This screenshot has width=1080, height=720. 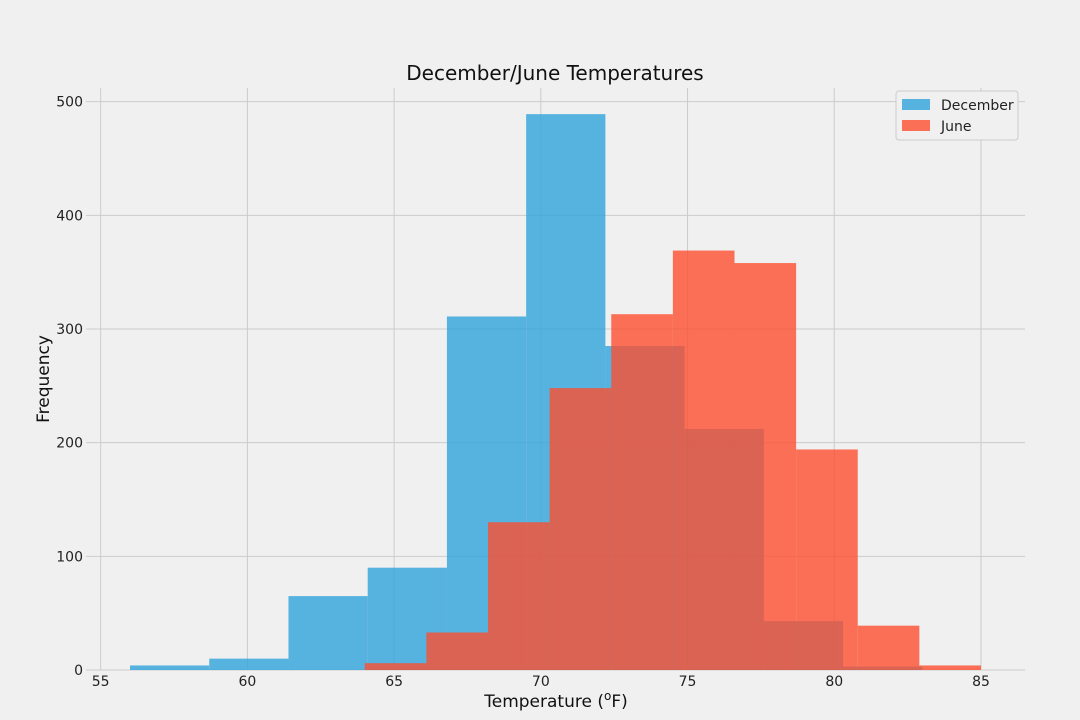 I want to click on y-axis-label: Frequency, so click(x=44, y=379).